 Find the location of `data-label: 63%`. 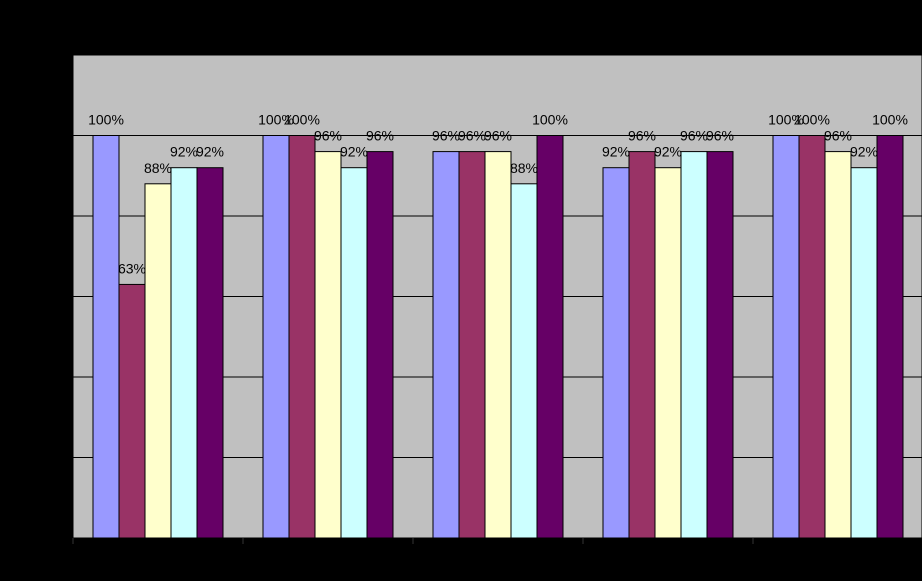

data-label: 63% is located at coordinates (132, 268).